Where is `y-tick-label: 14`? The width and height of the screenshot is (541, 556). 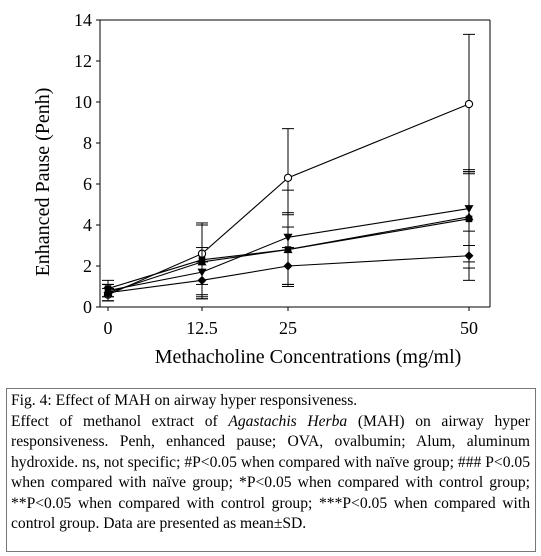
y-tick-label: 14 is located at coordinates (83, 20).